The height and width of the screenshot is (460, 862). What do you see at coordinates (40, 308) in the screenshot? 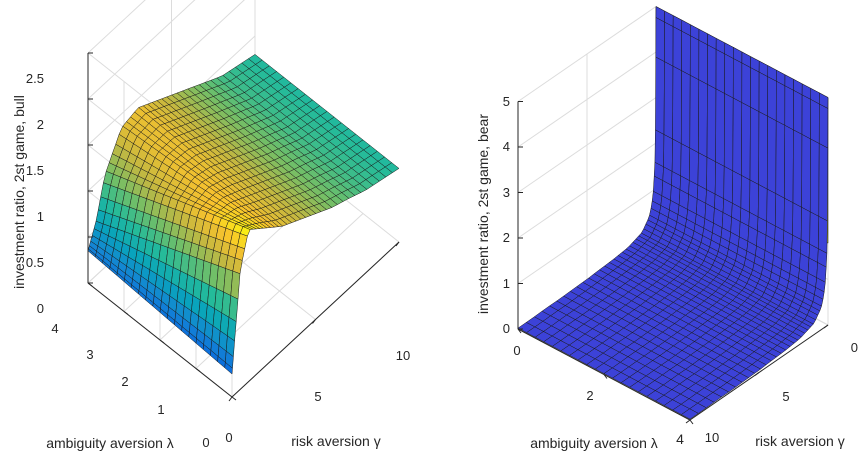
I see `left-z-tick: 0` at bounding box center [40, 308].